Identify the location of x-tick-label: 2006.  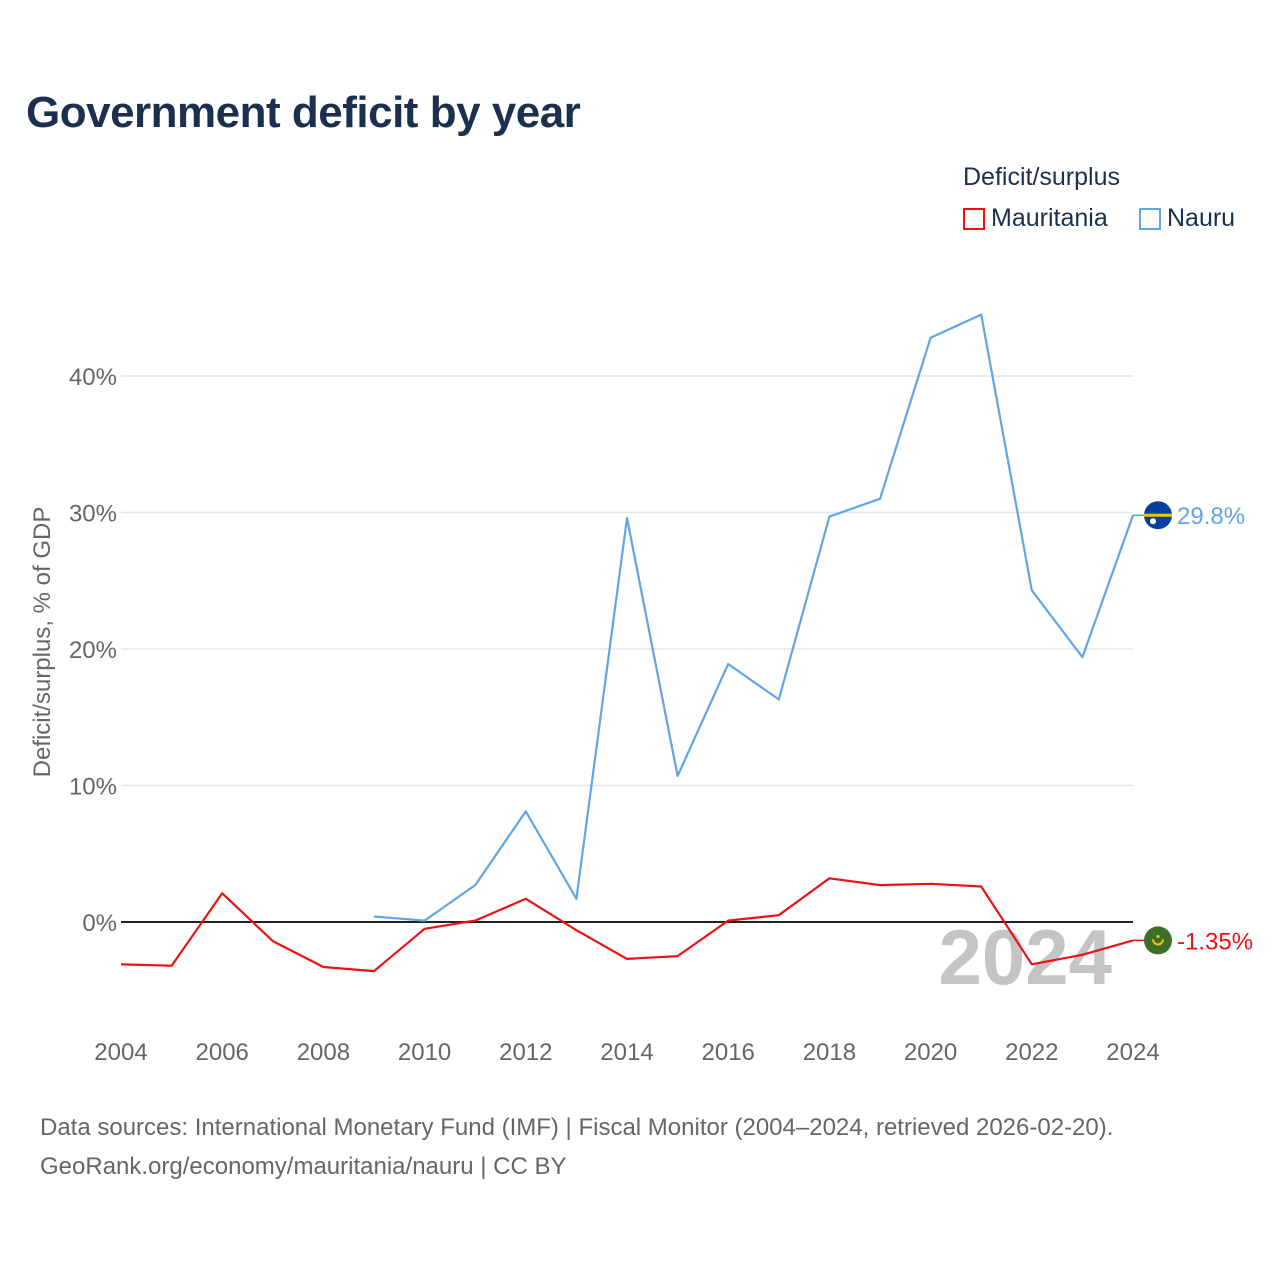
(222, 1052).